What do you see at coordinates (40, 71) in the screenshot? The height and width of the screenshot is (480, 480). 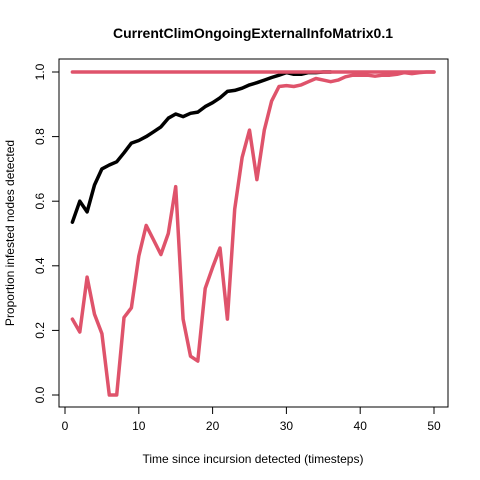 I see `y-tick-label: 1.0` at bounding box center [40, 71].